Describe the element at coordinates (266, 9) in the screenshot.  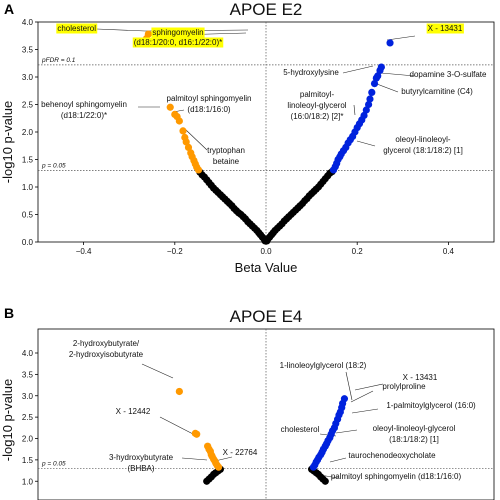
I see `panel-a-title: APOE E2` at that location.